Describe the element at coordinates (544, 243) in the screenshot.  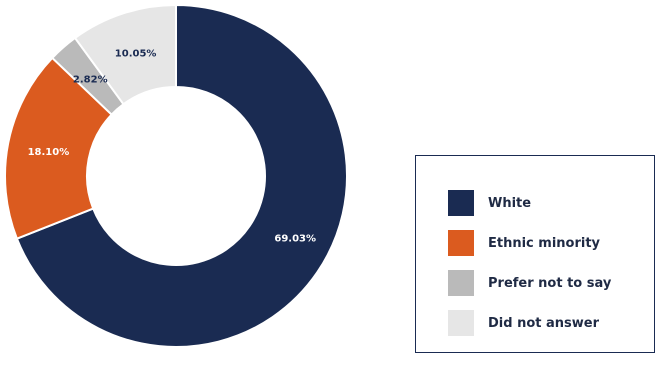
I see `legend-label-ethnic-minority: Ethnic minority` at that location.